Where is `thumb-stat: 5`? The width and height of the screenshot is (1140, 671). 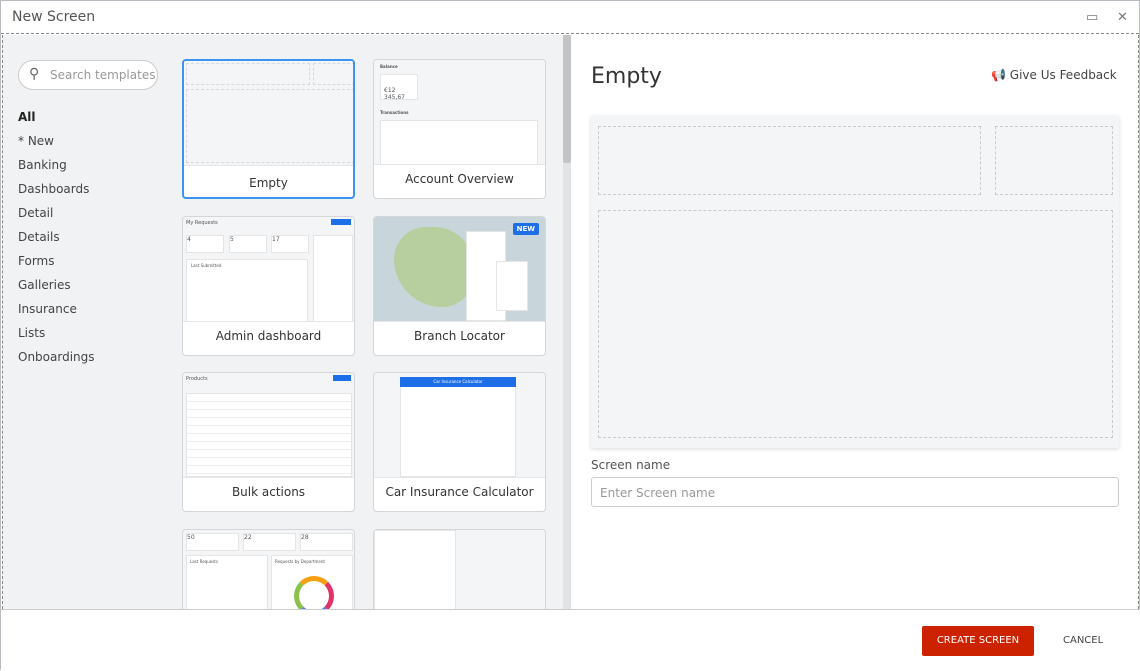
thumb-stat: 5 is located at coordinates (232, 239).